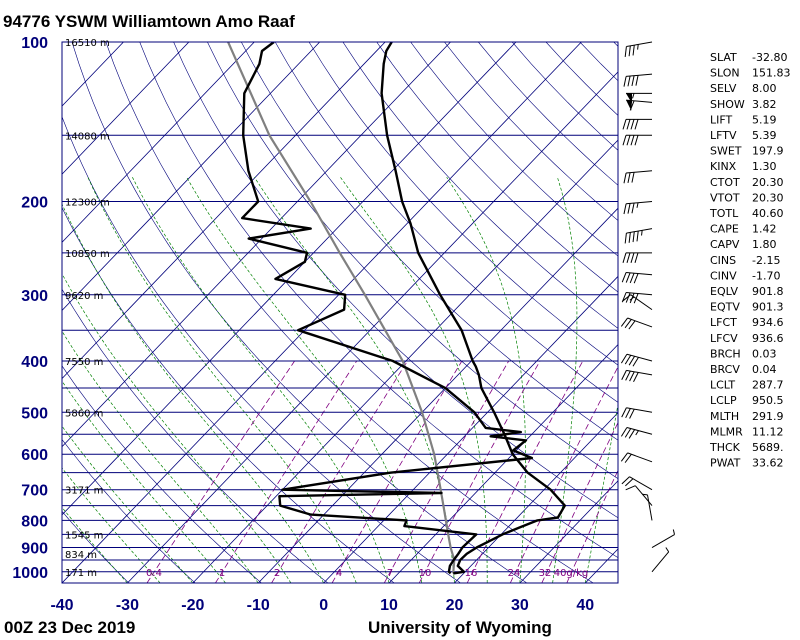 This screenshot has width=800, height=640. I want to click on temperature-tick-label: -10, so click(258, 605).